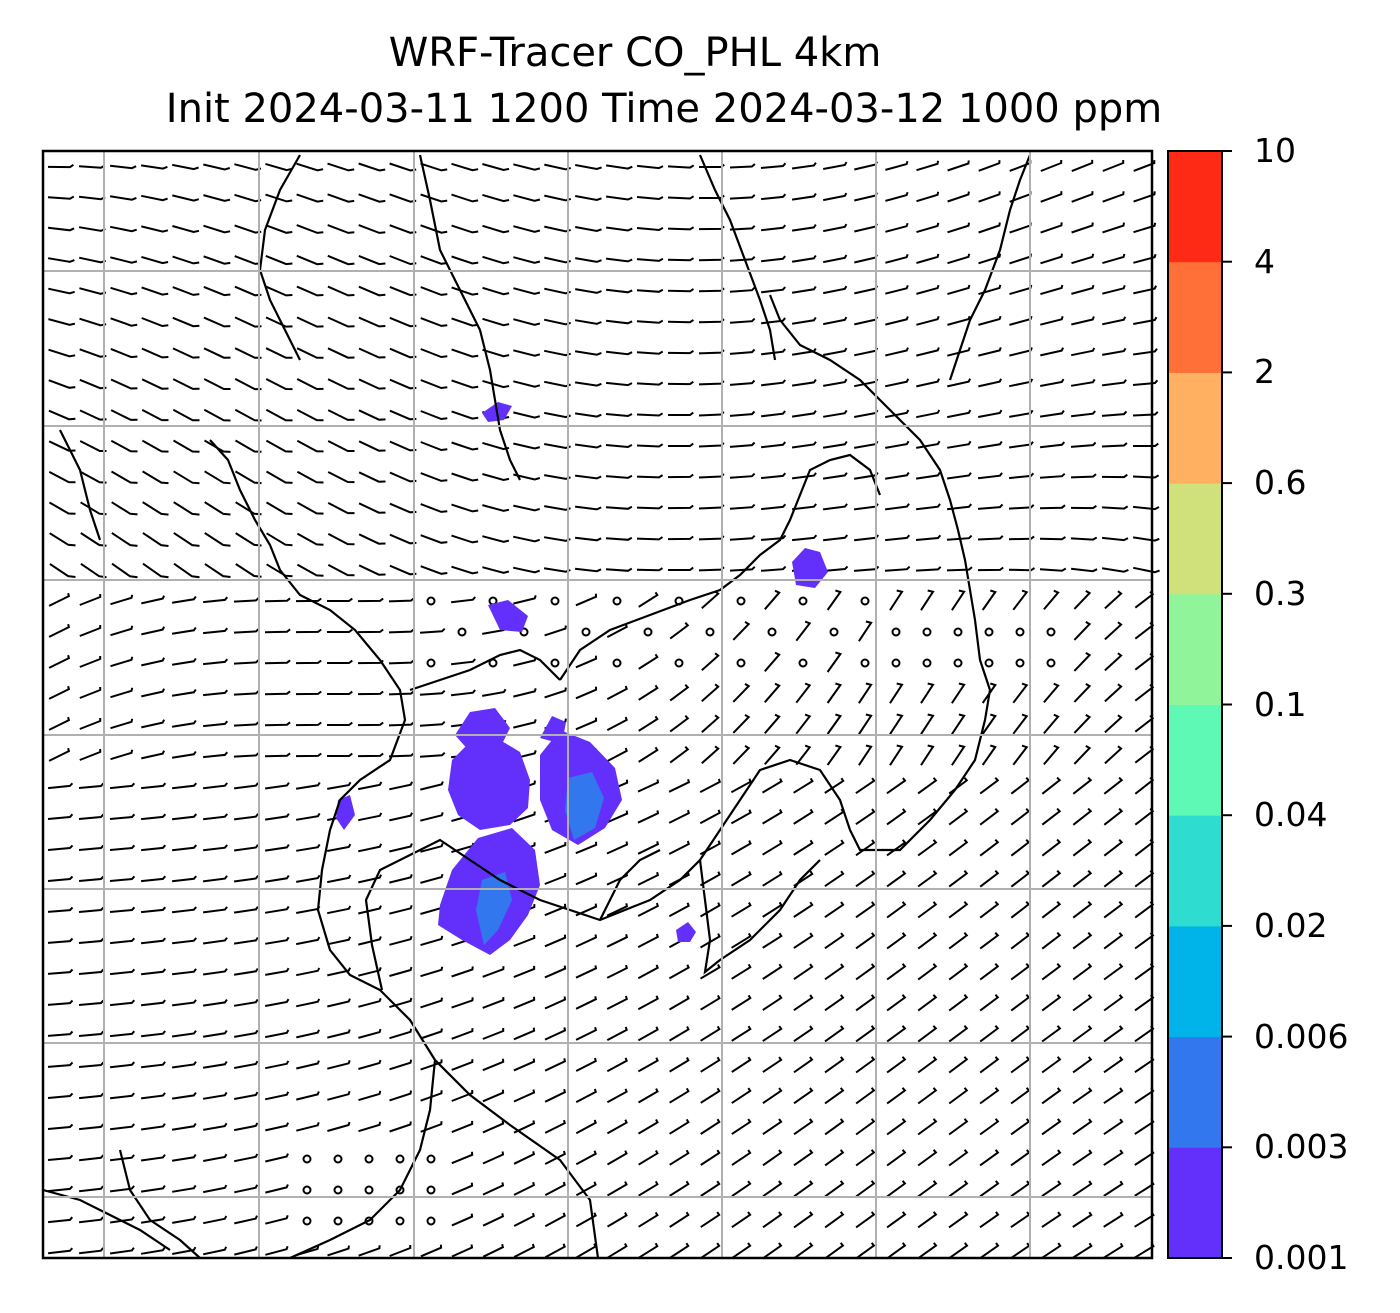 This screenshot has width=1400, height=1313. What do you see at coordinates (1275, 150) in the screenshot?
I see `colorbar-tick-label: 10` at bounding box center [1275, 150].